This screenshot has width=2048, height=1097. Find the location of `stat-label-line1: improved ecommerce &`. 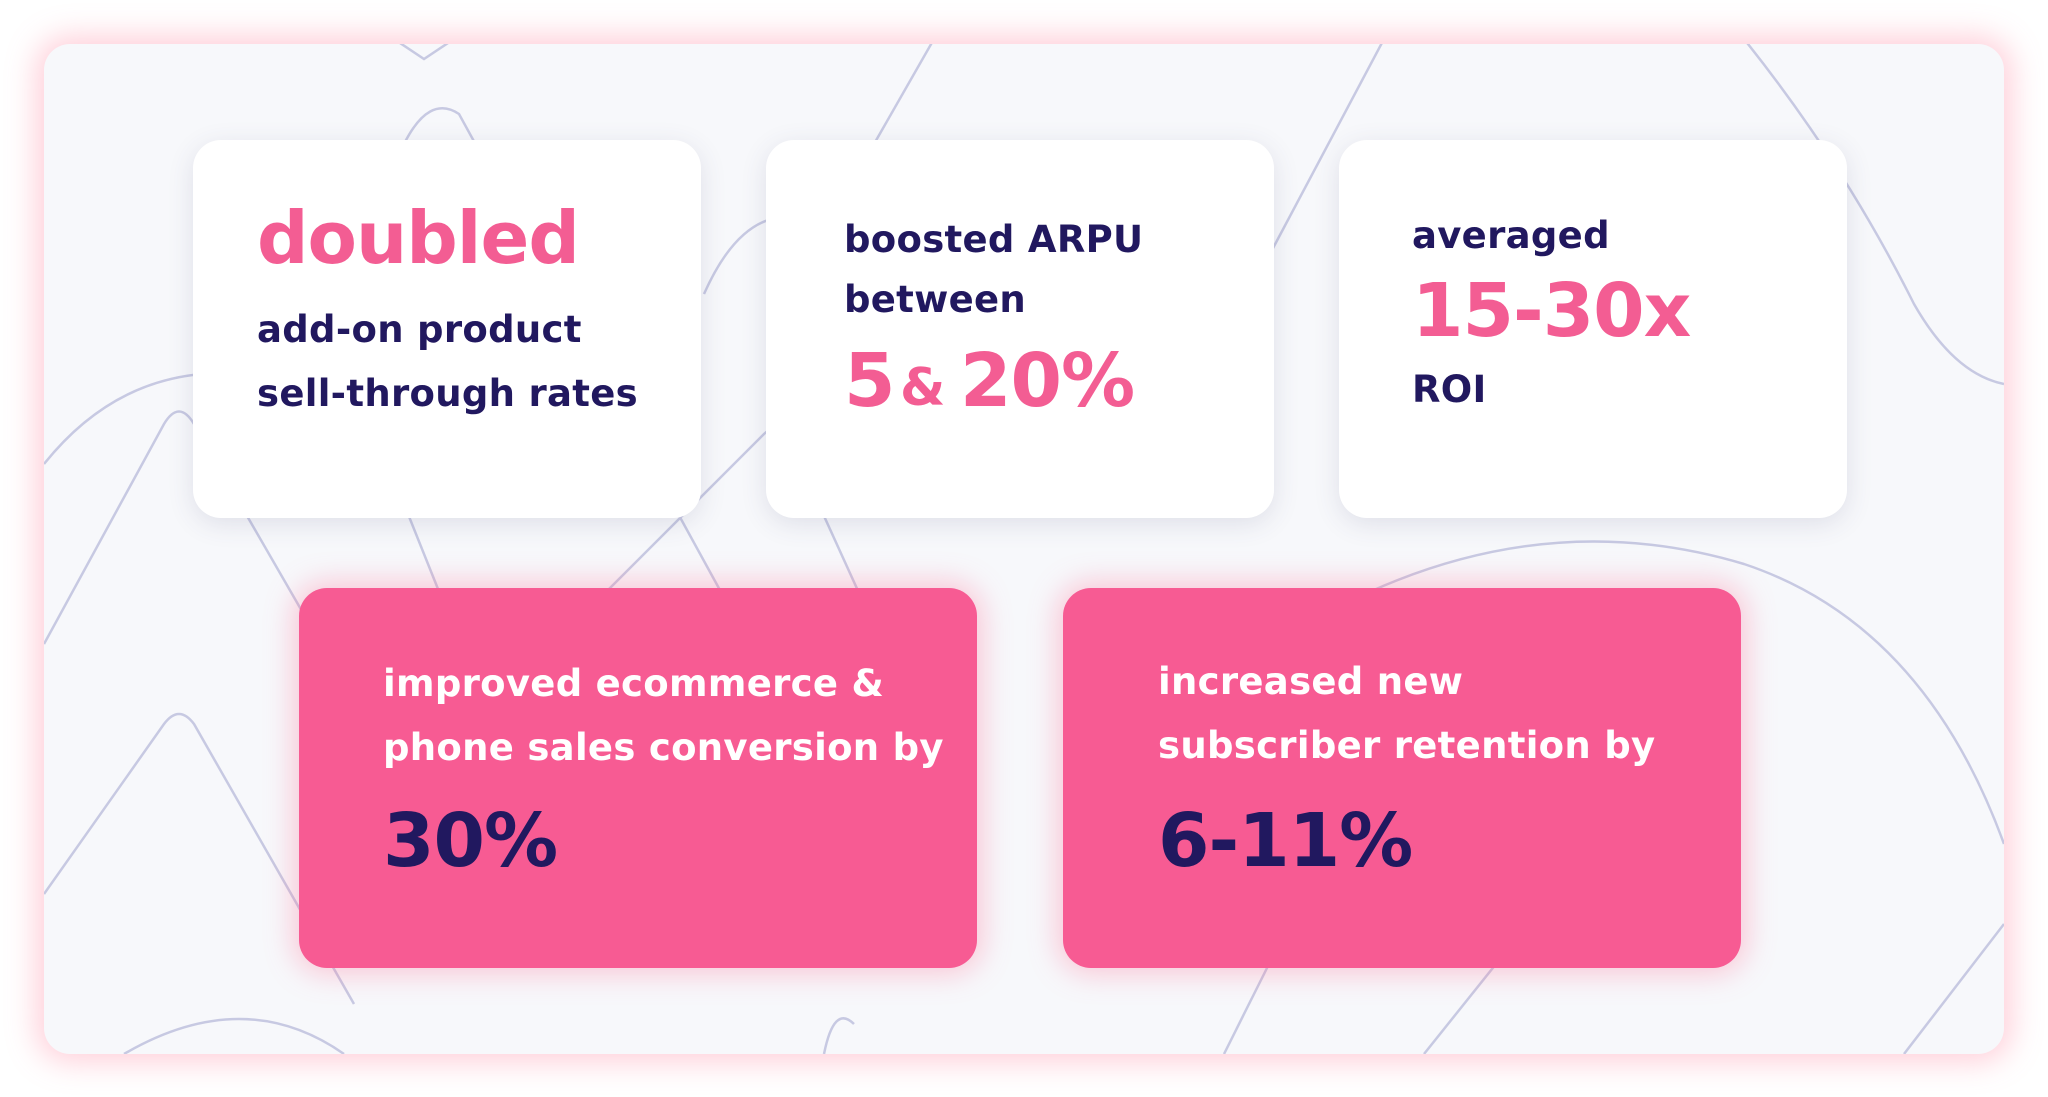

stat-label-line1: improved ecommerce & is located at coordinates (634, 683).